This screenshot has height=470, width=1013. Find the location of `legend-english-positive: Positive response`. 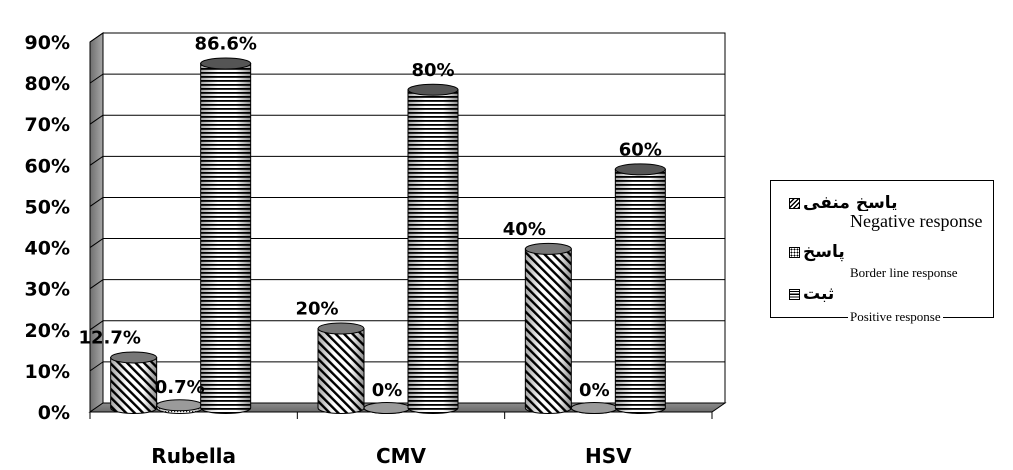

legend-english-positive: Positive response is located at coordinates (895, 317).